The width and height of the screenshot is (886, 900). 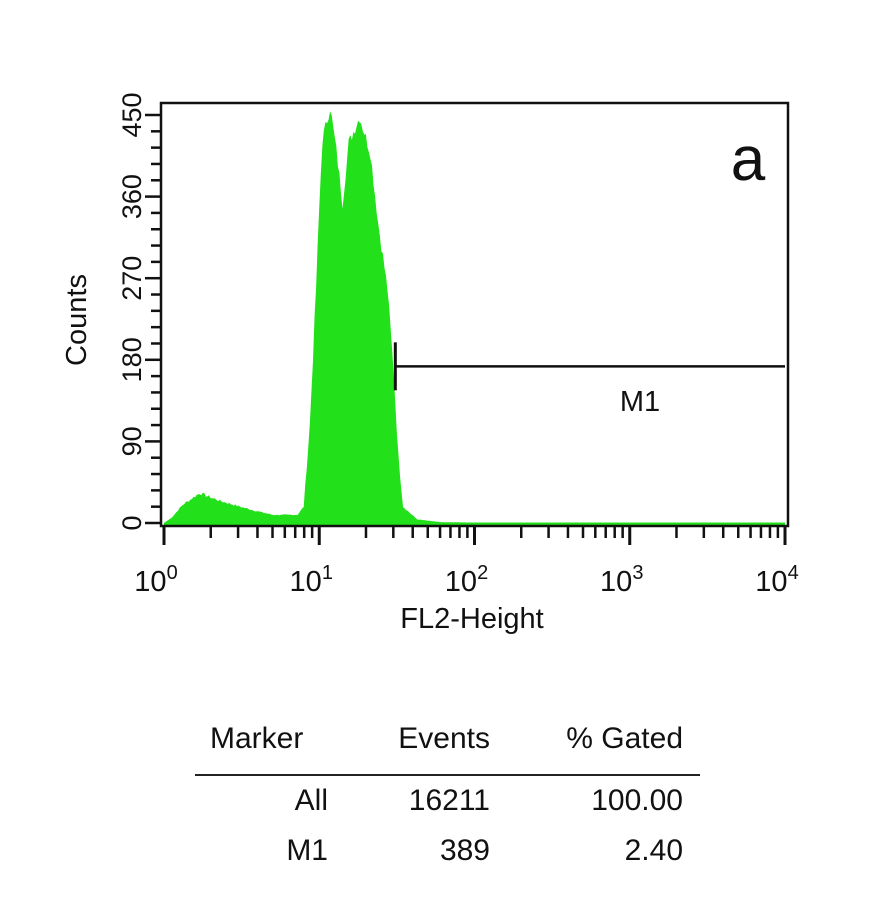 I want to click on cell-marker: M1, so click(x=307, y=850).